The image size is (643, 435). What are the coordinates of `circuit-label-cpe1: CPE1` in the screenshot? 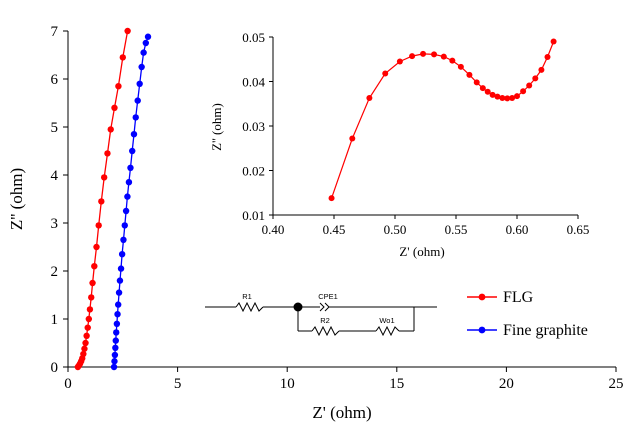 It's located at (328, 296).